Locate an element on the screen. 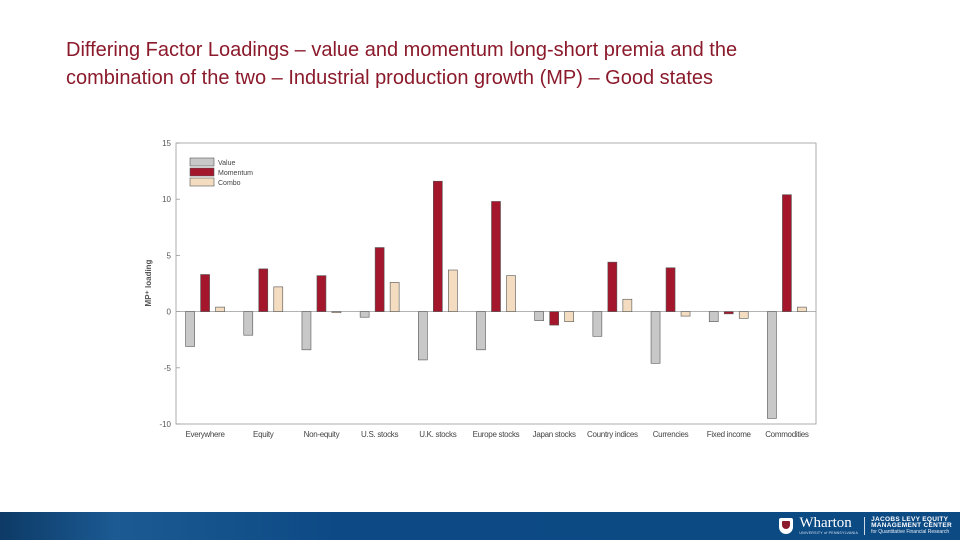  y-tick-label: -5 is located at coordinates (168, 368).